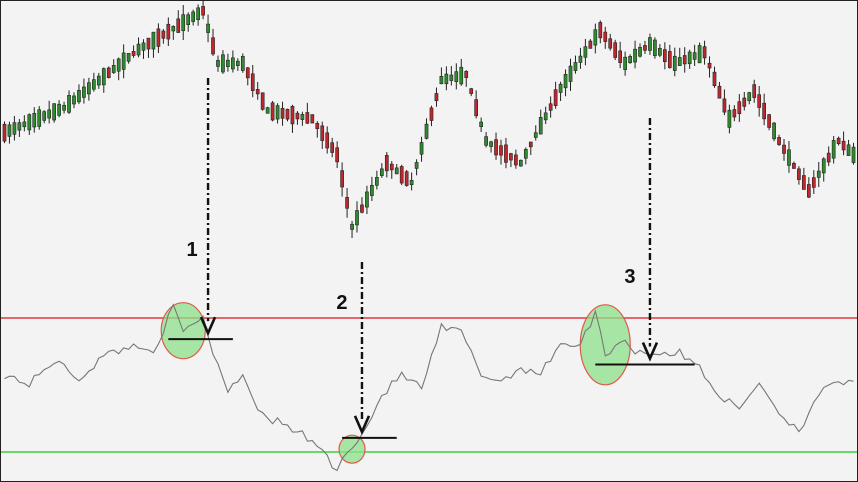 The width and height of the screenshot is (858, 482). I want to click on annotation-label: 3, so click(629, 277).